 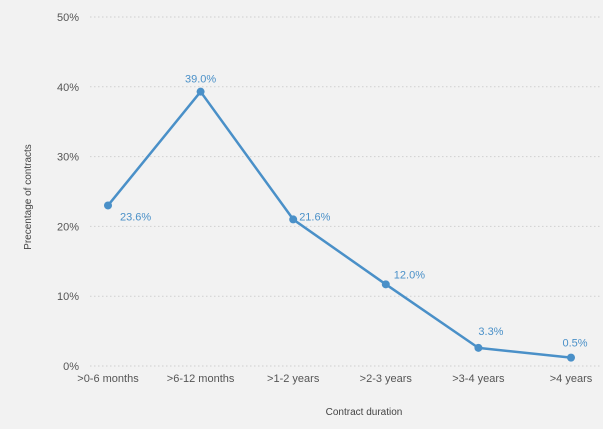 I want to click on x-tick-label: >2-3 years, so click(x=386, y=379).